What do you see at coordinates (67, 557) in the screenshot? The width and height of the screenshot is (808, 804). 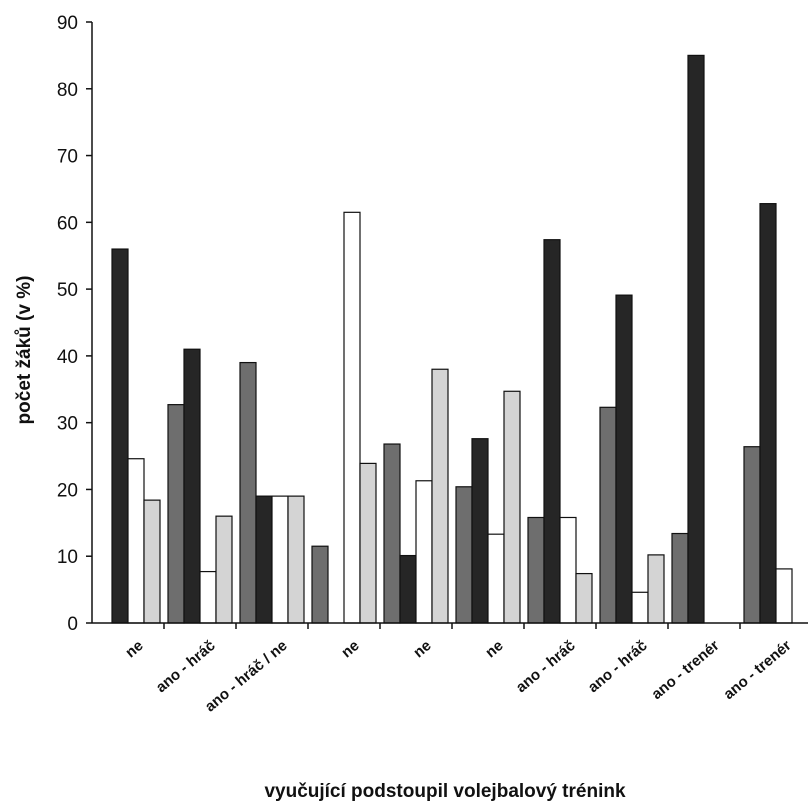 I see `y-tick-label: 10` at bounding box center [67, 557].